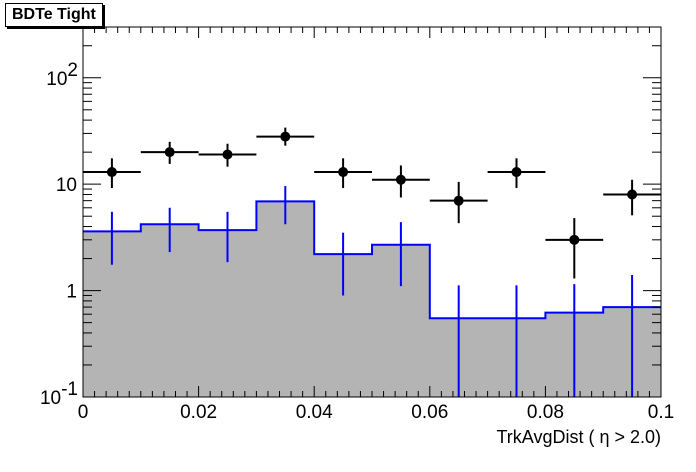 The width and height of the screenshot is (696, 472). I want to click on x-tick-label: 0.06, so click(429, 412).